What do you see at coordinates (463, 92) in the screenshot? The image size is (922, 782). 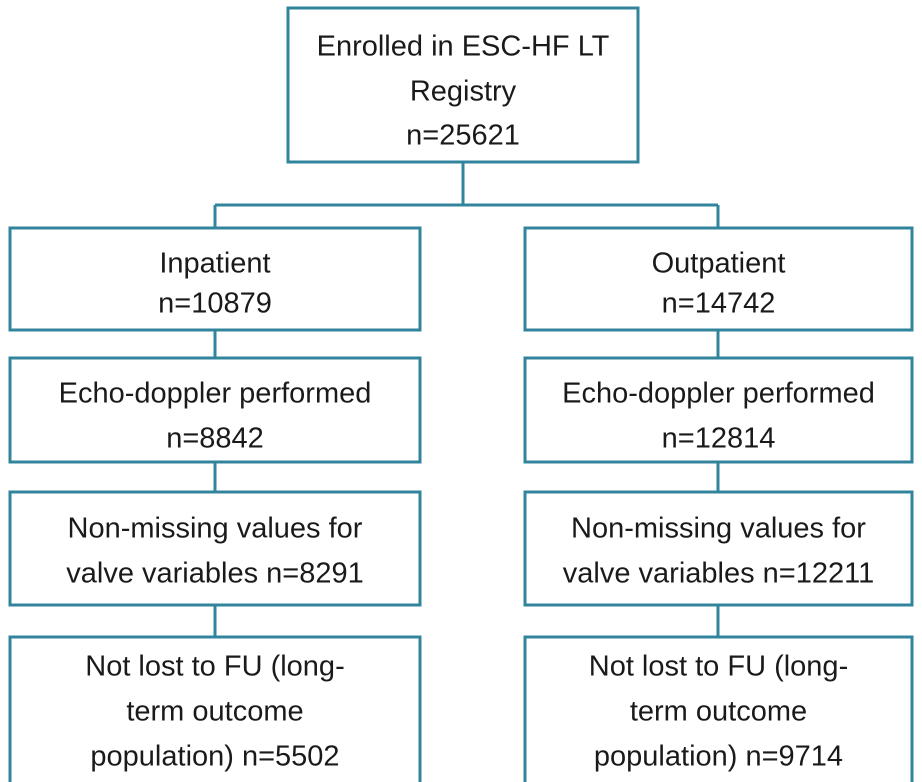 I see `node-text: Registry` at bounding box center [463, 92].